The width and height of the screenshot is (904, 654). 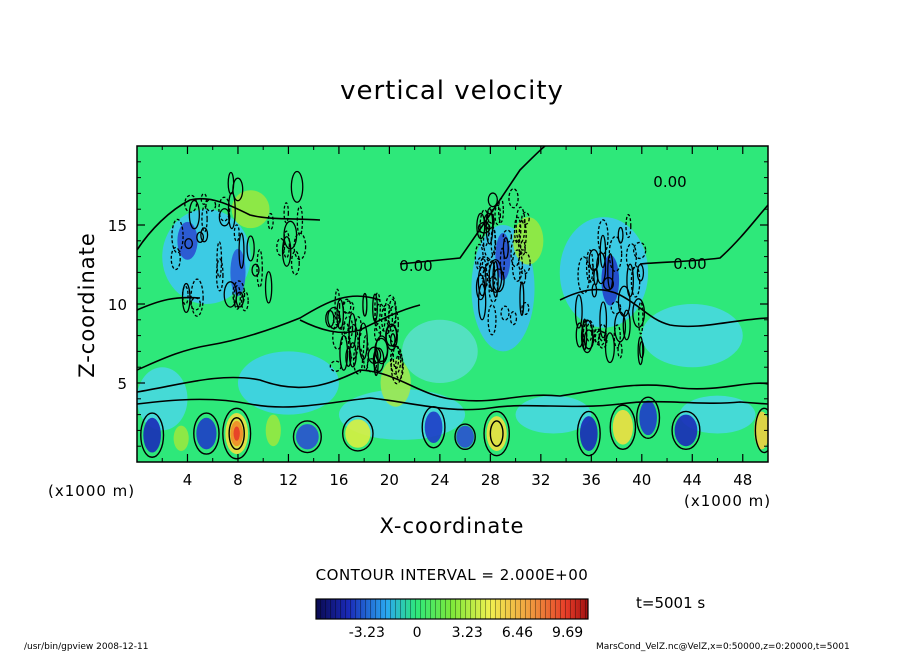 I want to click on colorbar-tick-label: 0, so click(x=417, y=633).